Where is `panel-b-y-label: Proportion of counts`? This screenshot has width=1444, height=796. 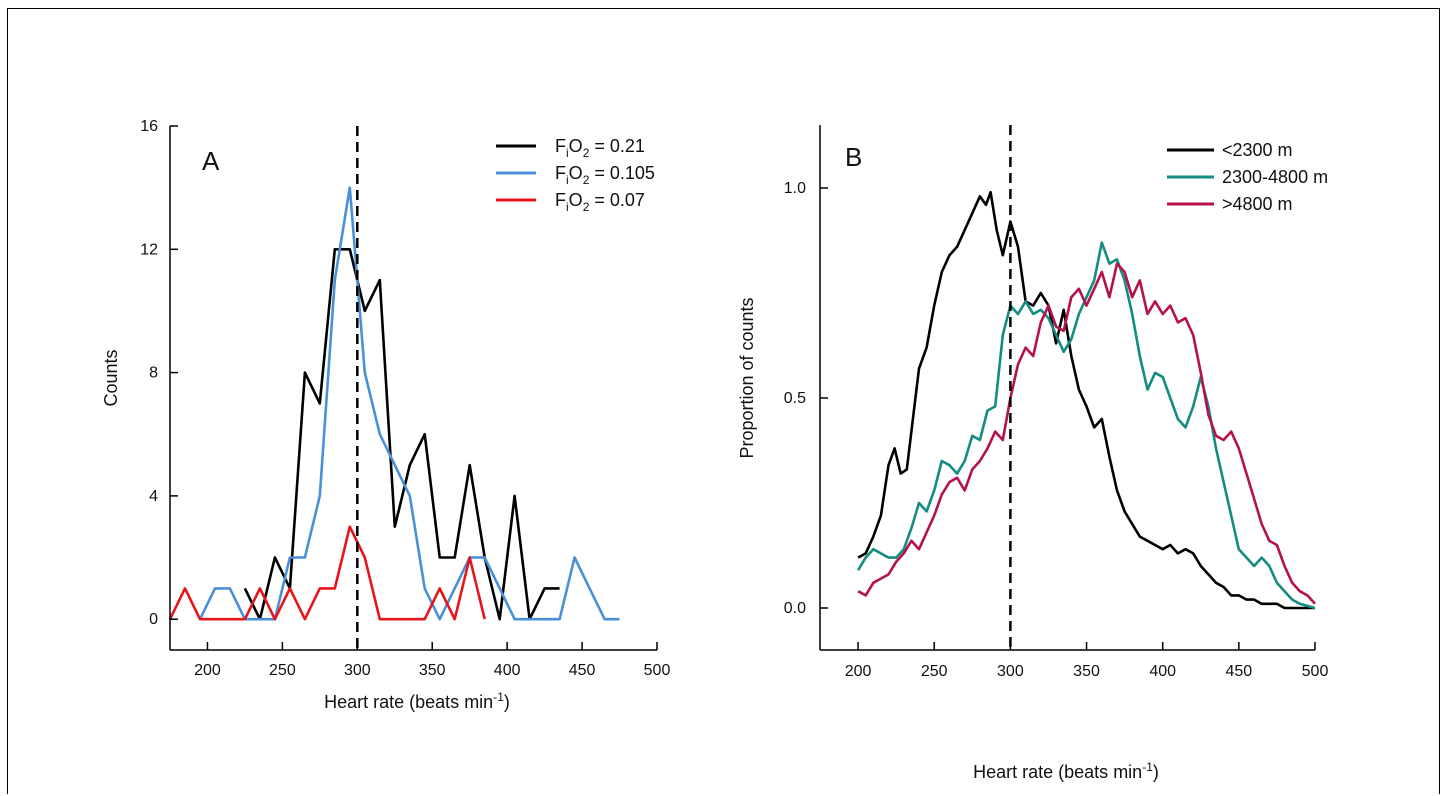 panel-b-y-label: Proportion of counts is located at coordinates (747, 377).